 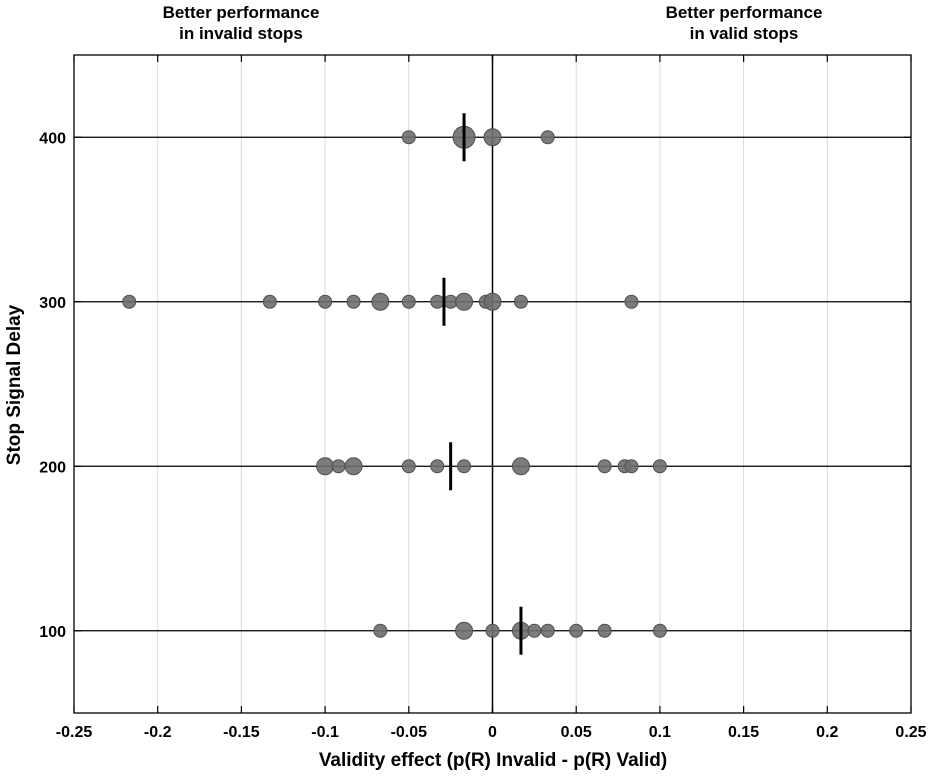 I want to click on mean-markers, so click(x=482, y=384).